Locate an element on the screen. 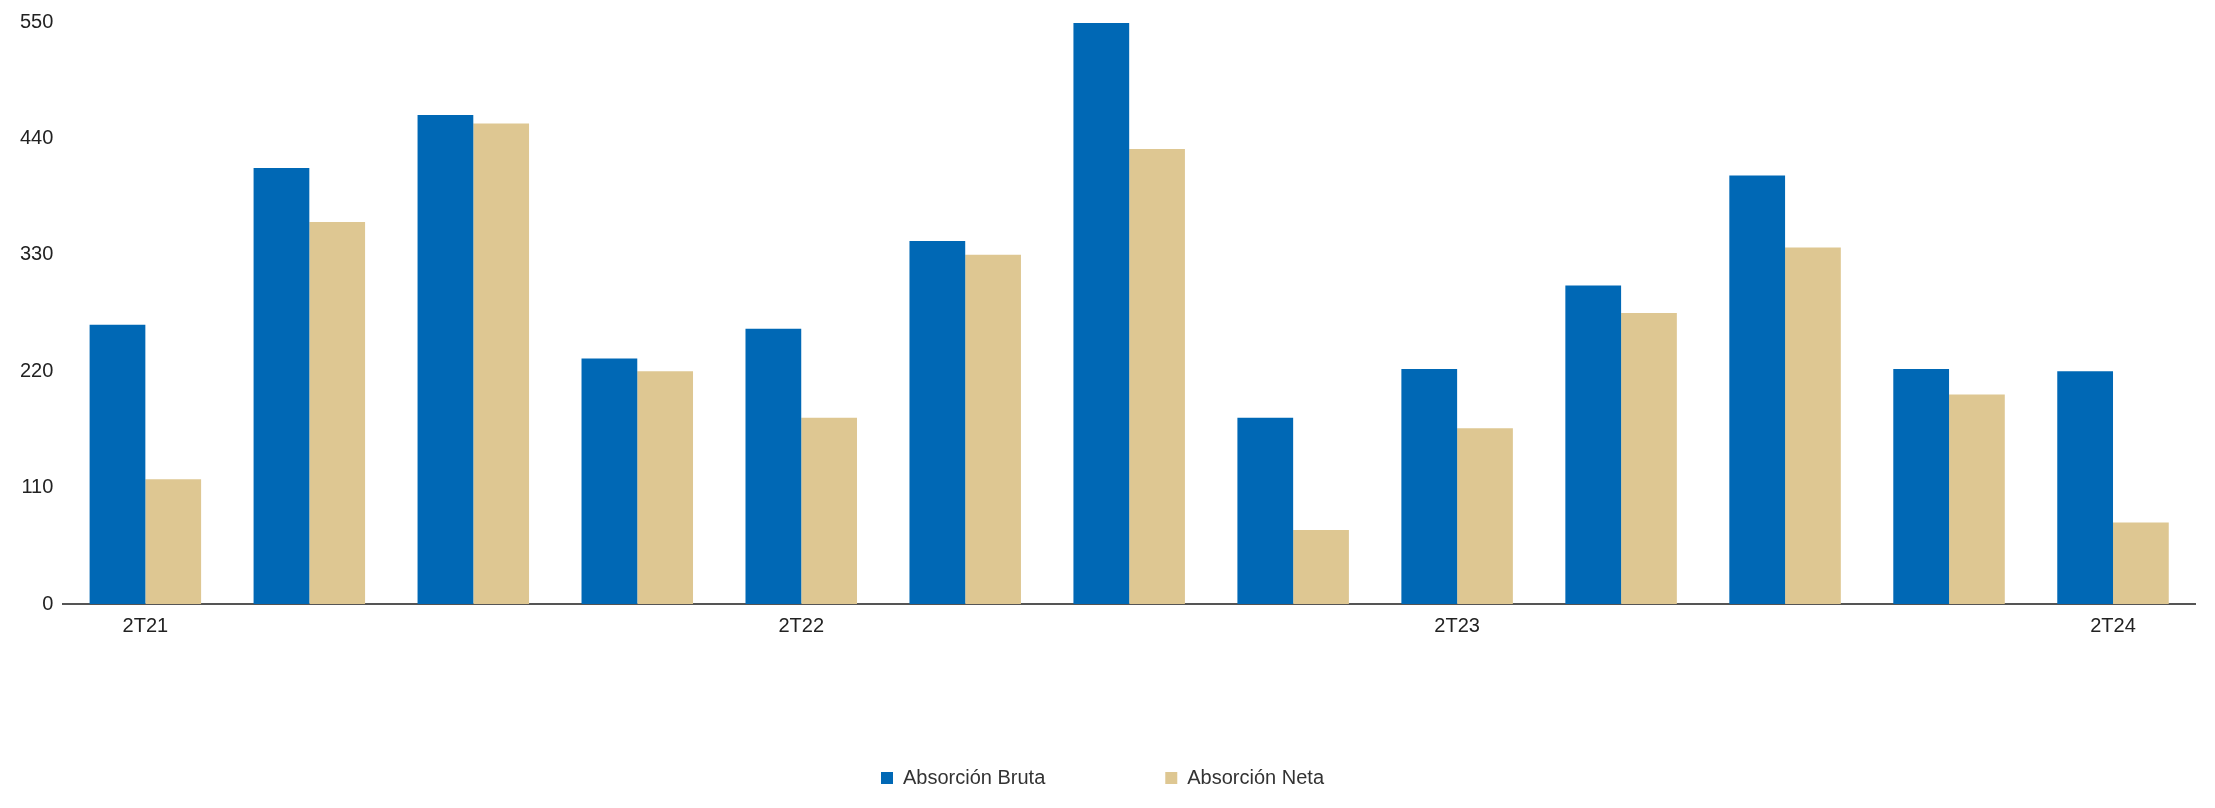 The width and height of the screenshot is (2215, 808). y-tick-label: 330 is located at coordinates (36, 253).